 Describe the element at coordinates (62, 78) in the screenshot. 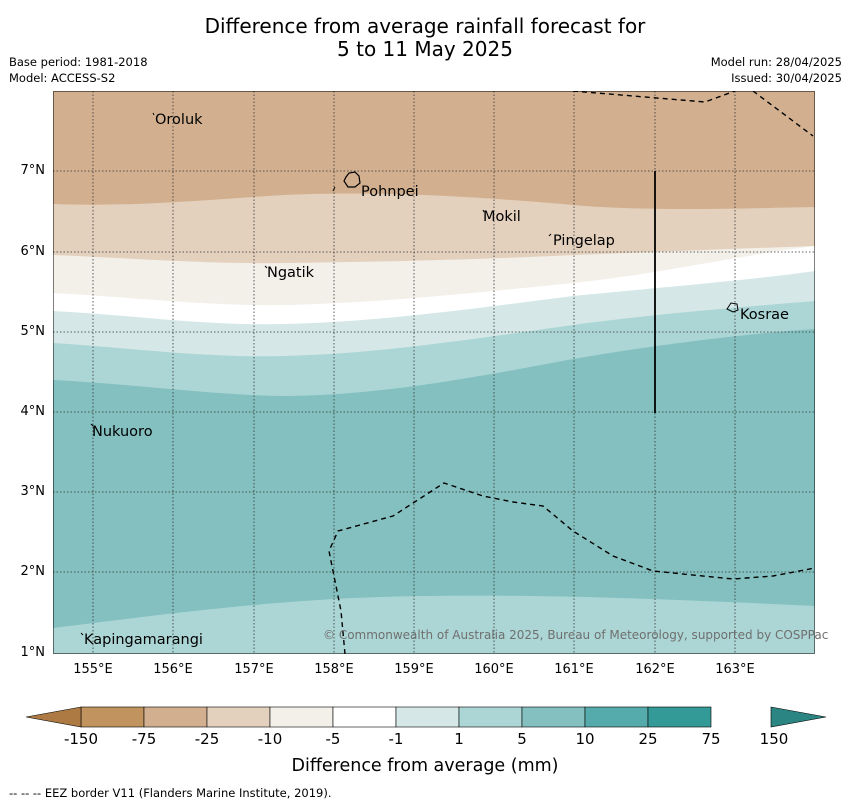

I see `model-label: Model: ACCESS-S2` at that location.